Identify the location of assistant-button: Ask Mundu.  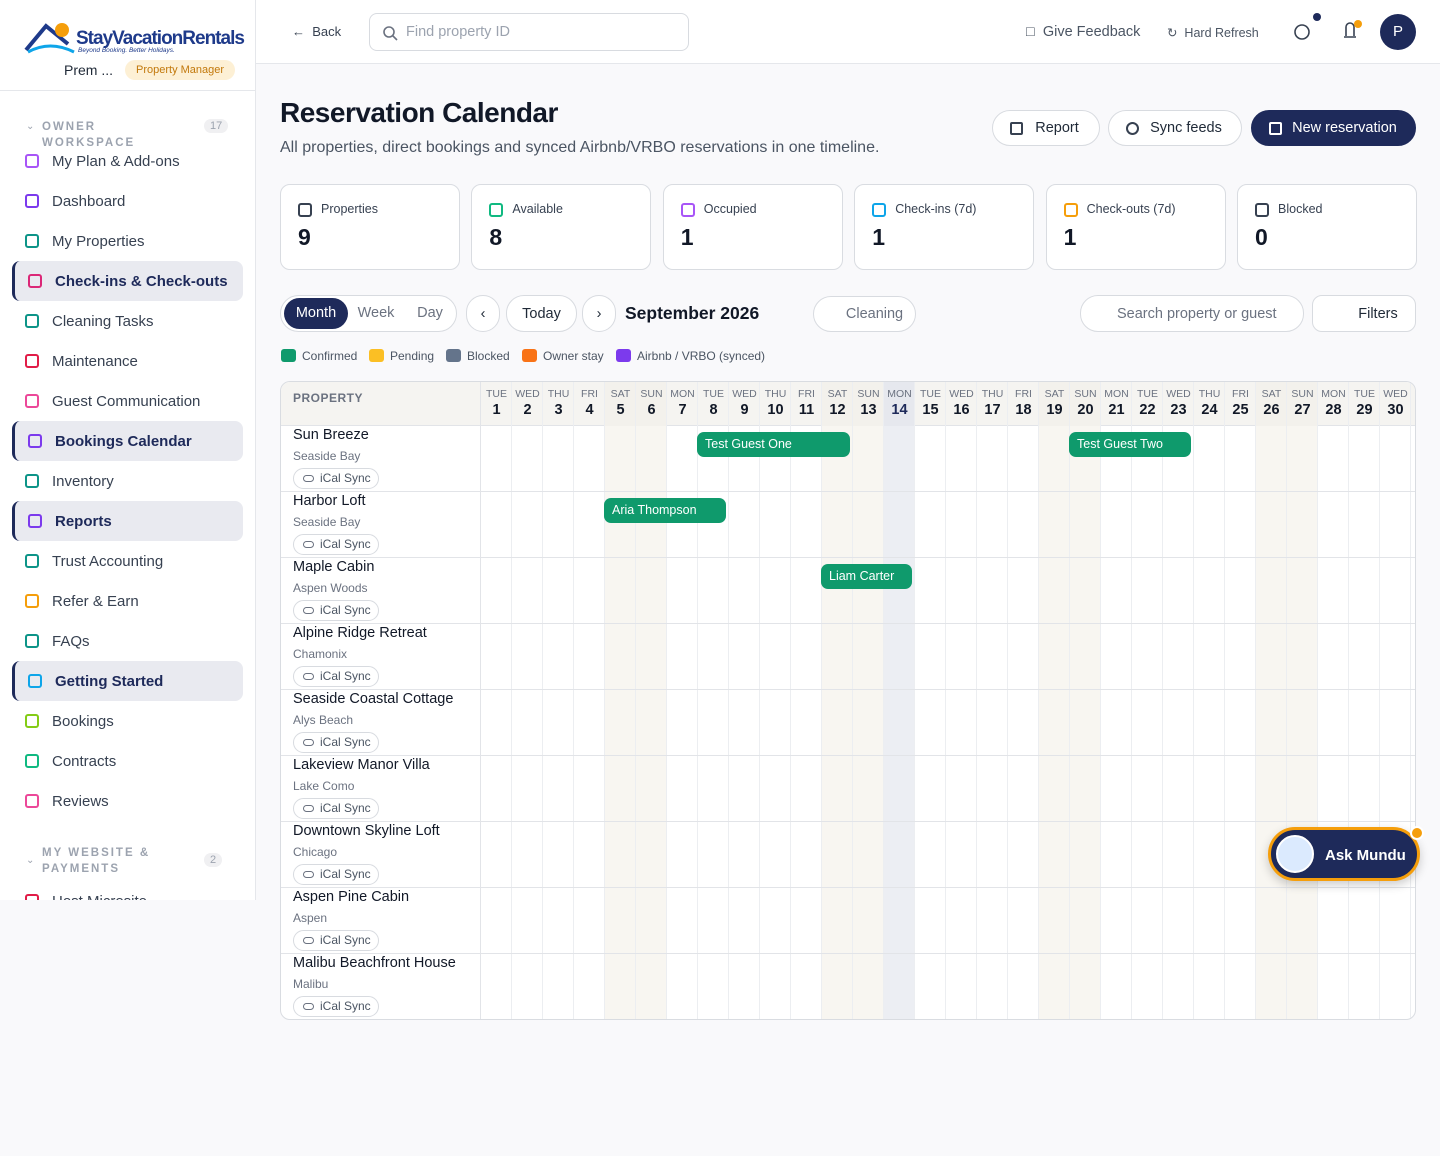
(1346, 853).